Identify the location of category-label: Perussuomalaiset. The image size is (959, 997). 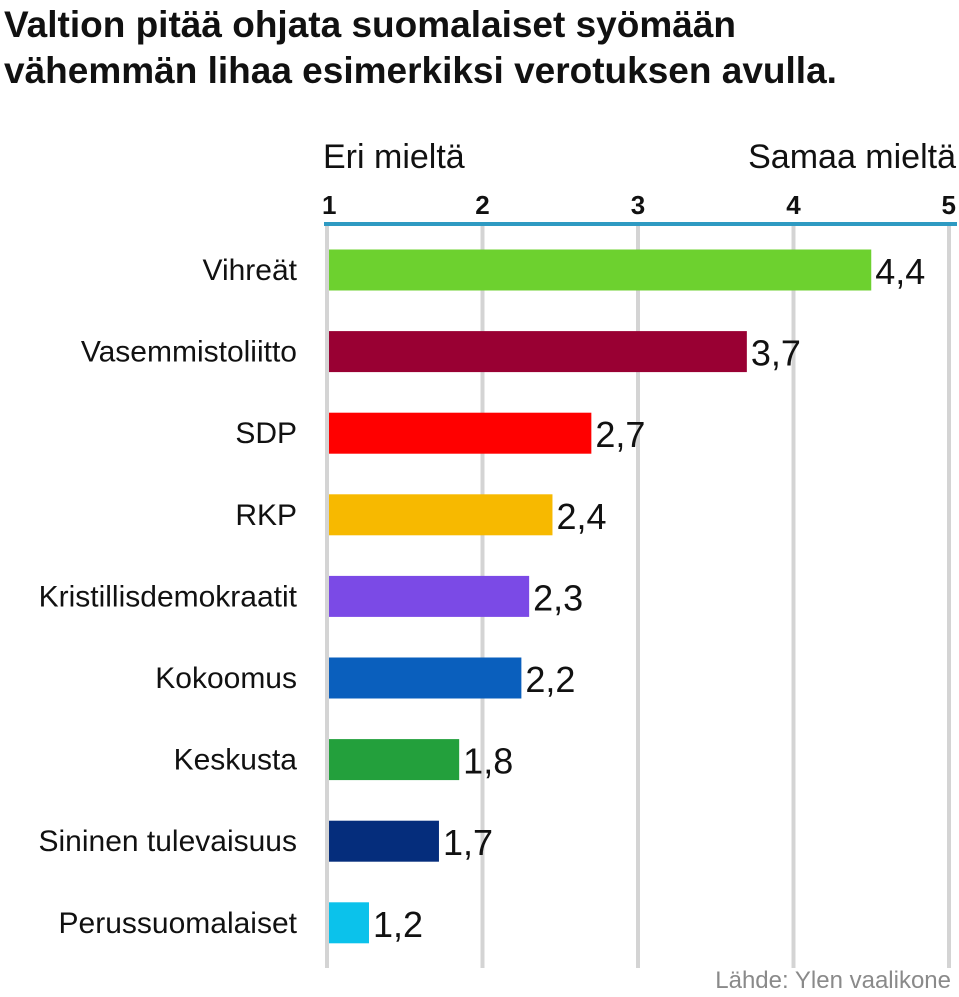
(178, 923).